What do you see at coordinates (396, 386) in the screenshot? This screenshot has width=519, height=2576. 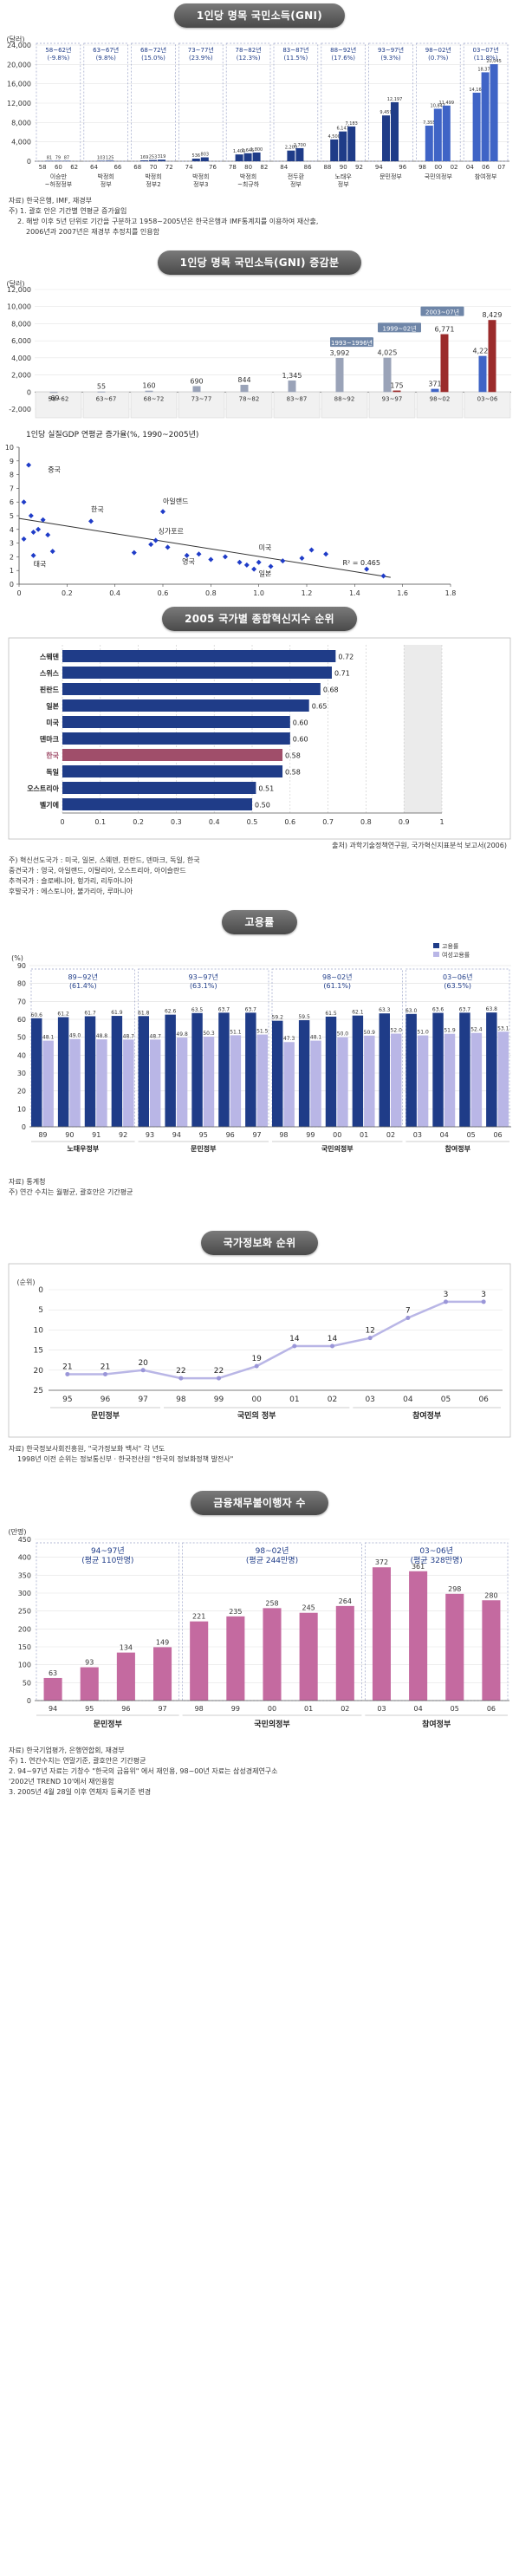 I see `chg-bar-extra-value: 175` at bounding box center [396, 386].